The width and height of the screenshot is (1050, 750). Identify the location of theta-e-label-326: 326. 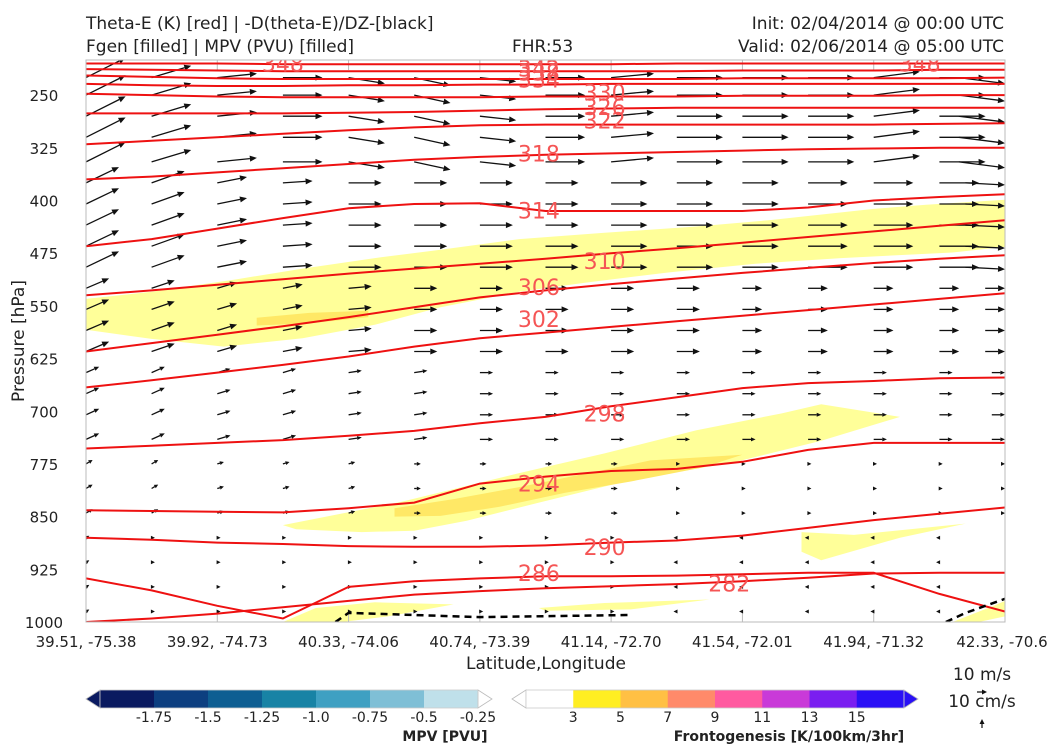
(605, 108).